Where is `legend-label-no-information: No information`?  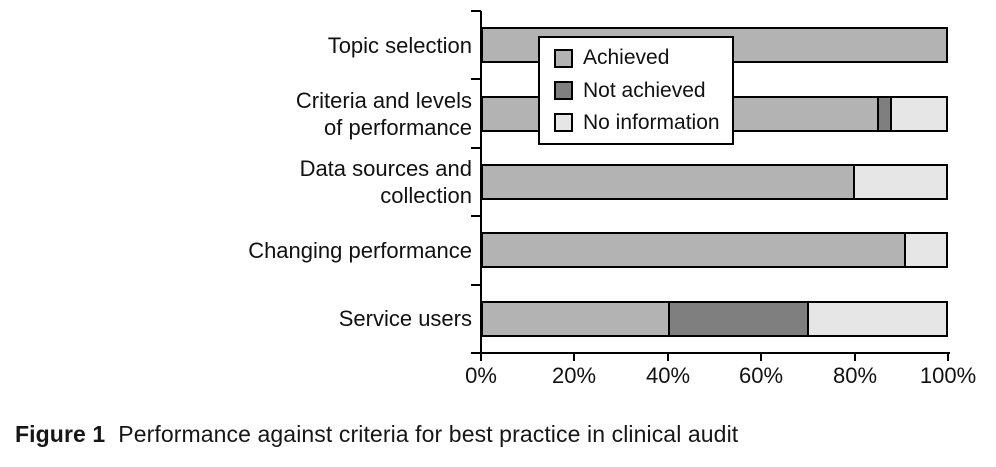 legend-label-no-information: No information is located at coordinates (651, 122).